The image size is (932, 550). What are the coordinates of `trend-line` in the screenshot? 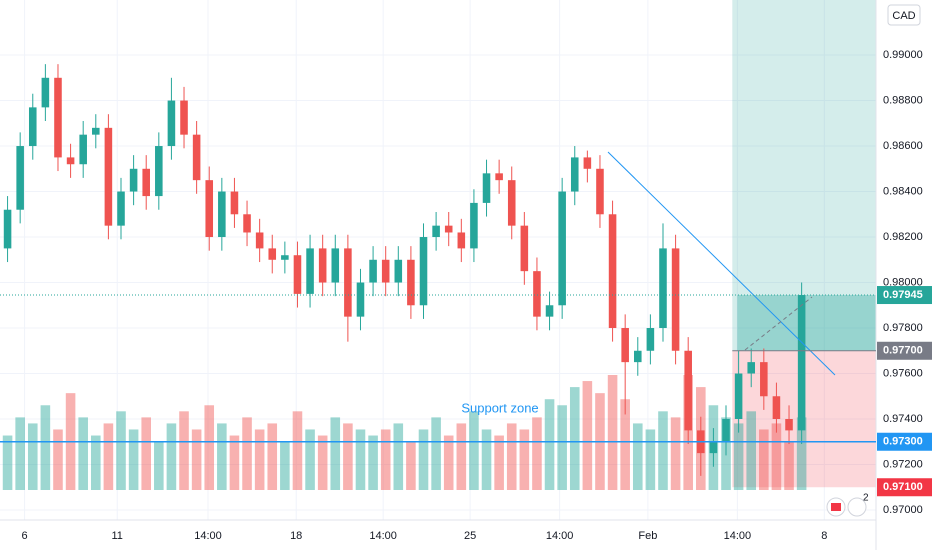 It's located at (721, 263).